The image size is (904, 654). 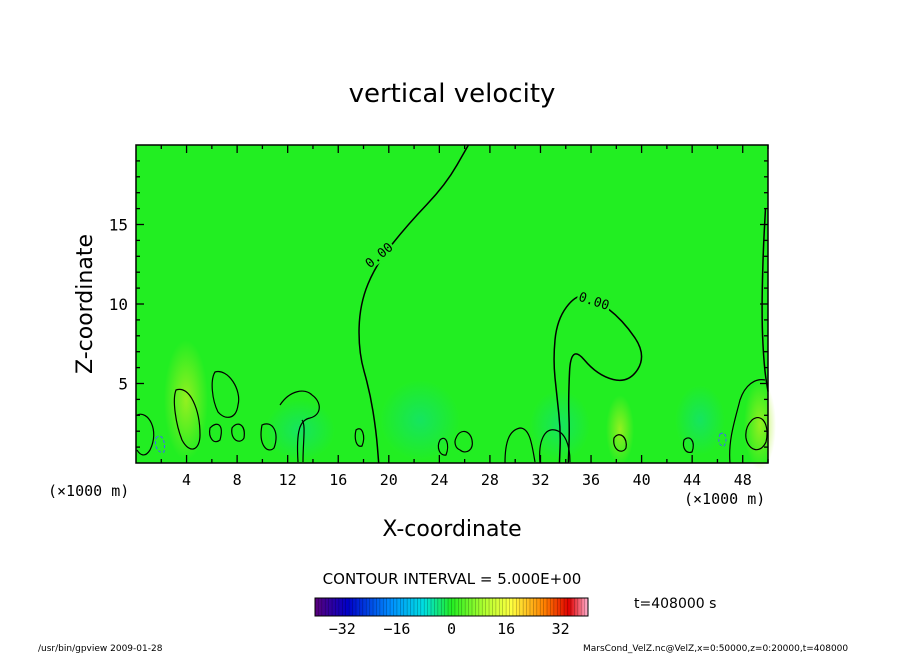 I want to click on x-tick-label: 16, so click(x=338, y=480).